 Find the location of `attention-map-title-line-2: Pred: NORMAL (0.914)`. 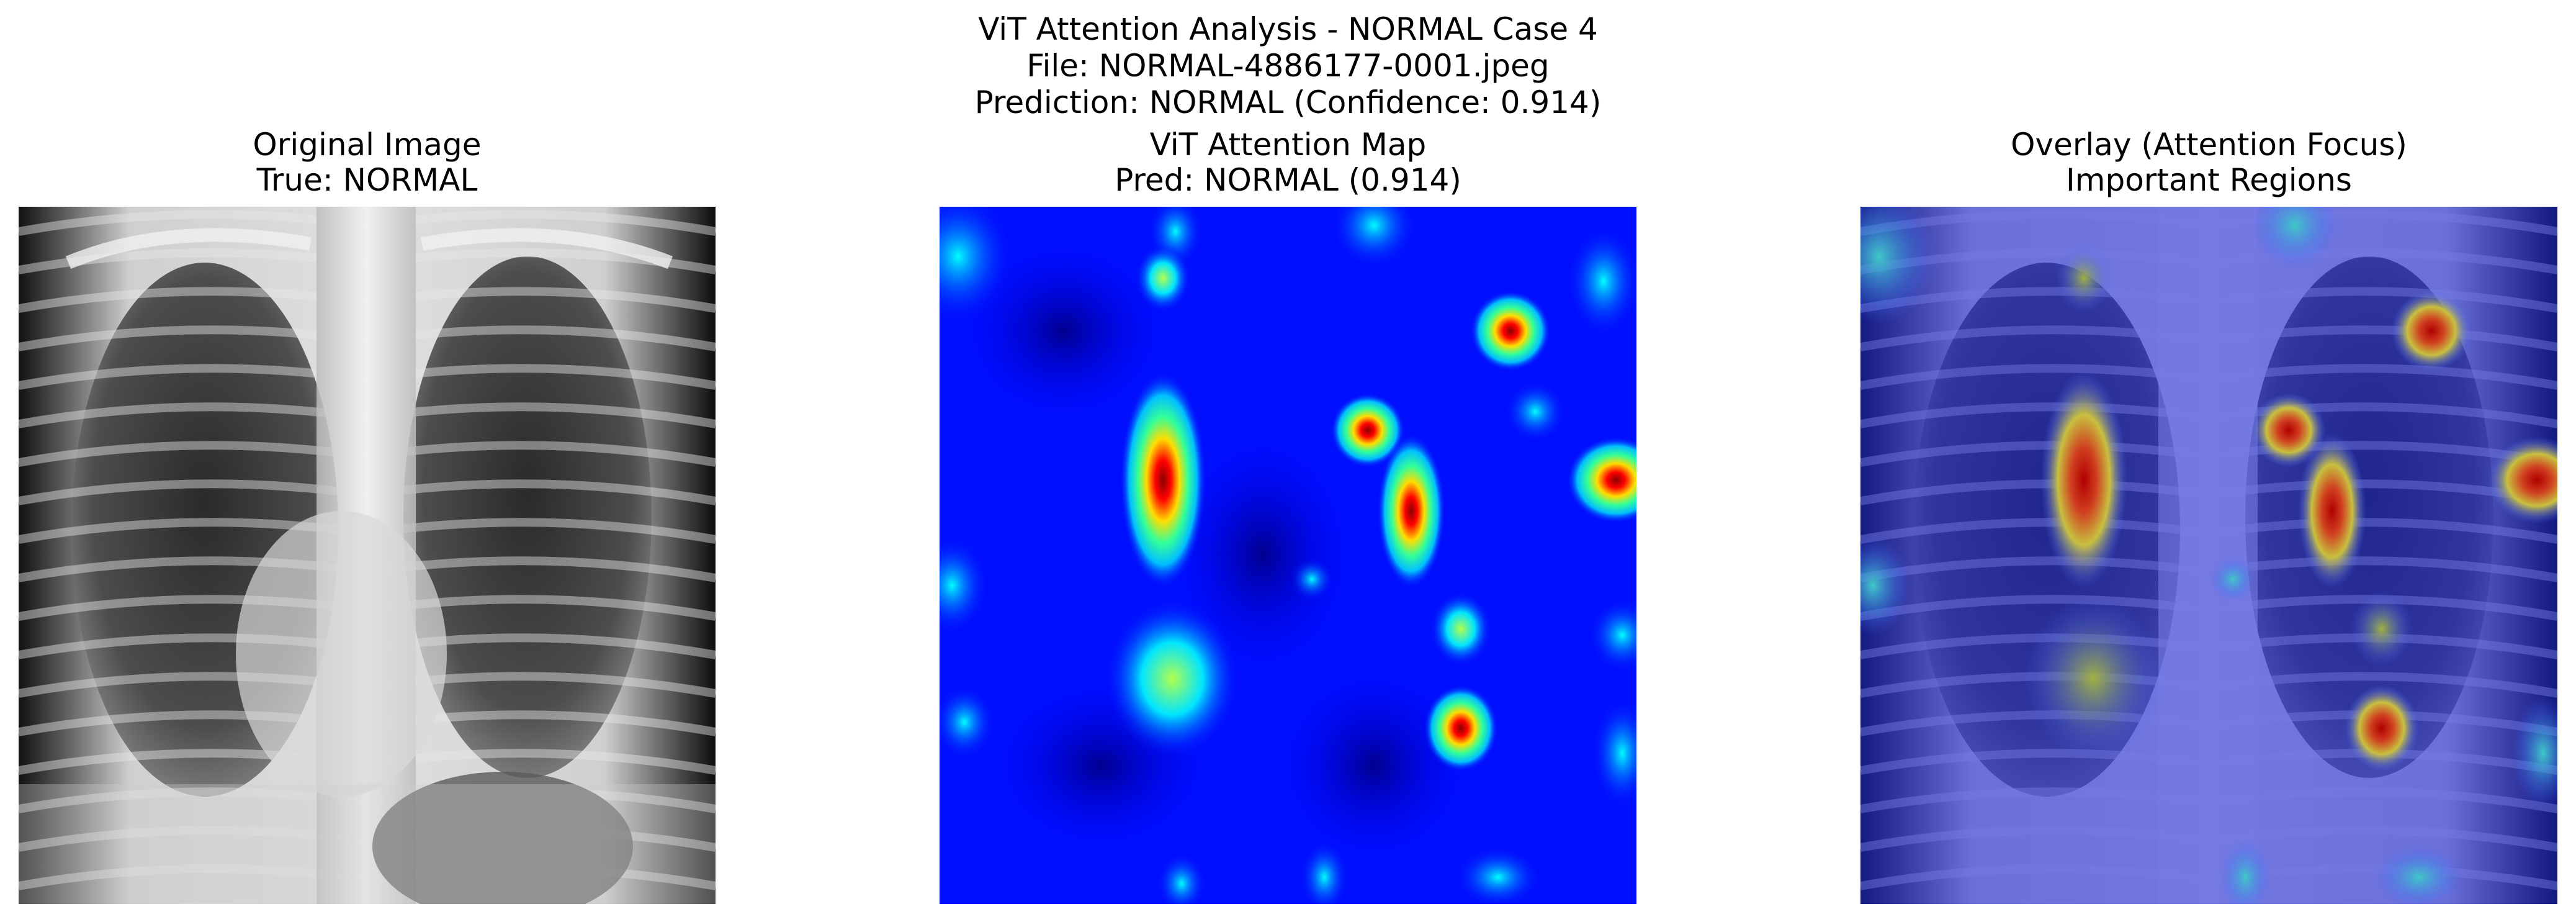

attention-map-title-line-2: Pred: NORMAL (0.914) is located at coordinates (1288, 180).